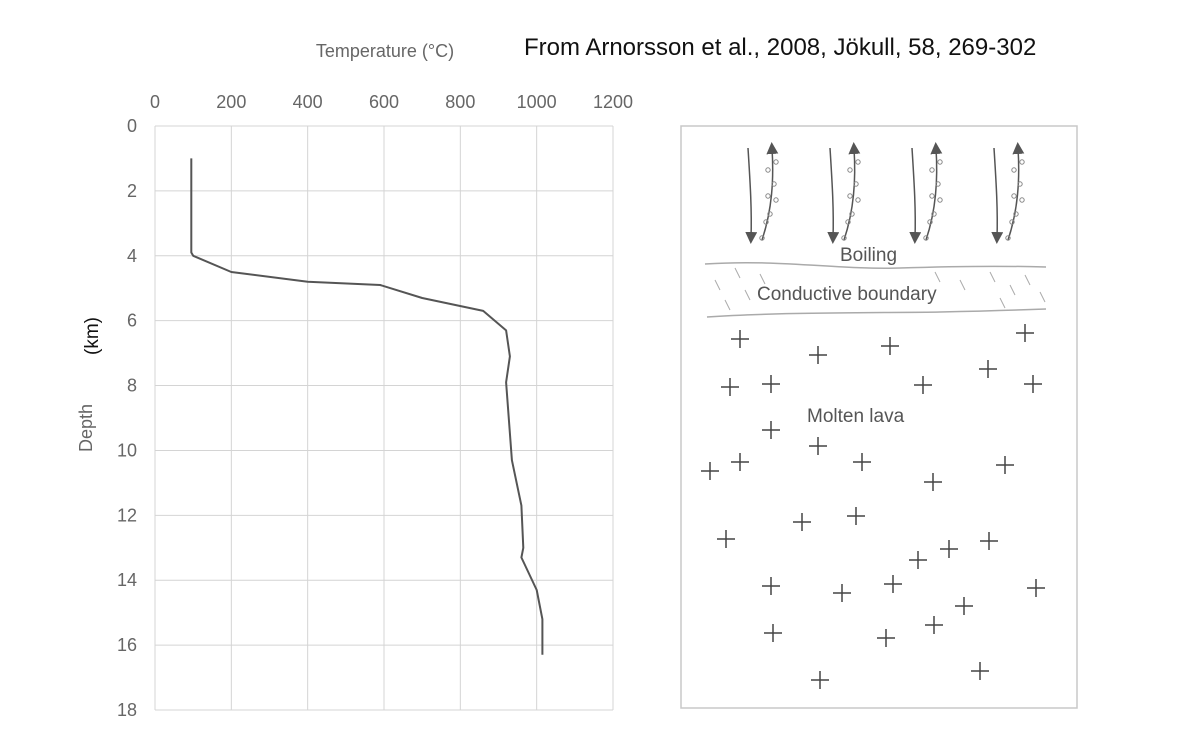  What do you see at coordinates (876, 313) in the screenshot?
I see `boundary-bottom-line` at bounding box center [876, 313].